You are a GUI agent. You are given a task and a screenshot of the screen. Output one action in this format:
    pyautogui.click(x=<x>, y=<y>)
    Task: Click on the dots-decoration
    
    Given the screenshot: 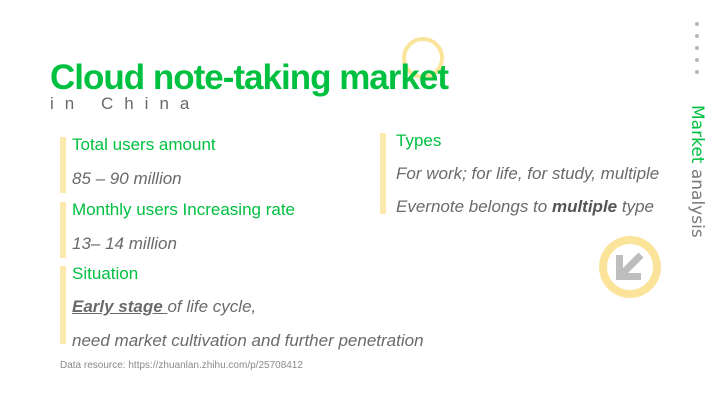 What is the action you would take?
    pyautogui.click(x=698, y=48)
    